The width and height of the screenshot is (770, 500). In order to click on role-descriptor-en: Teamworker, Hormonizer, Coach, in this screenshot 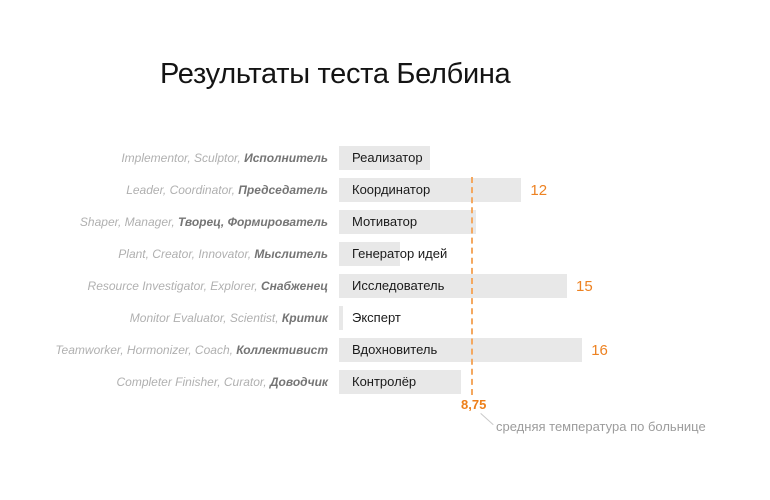, I will do `click(146, 350)`.